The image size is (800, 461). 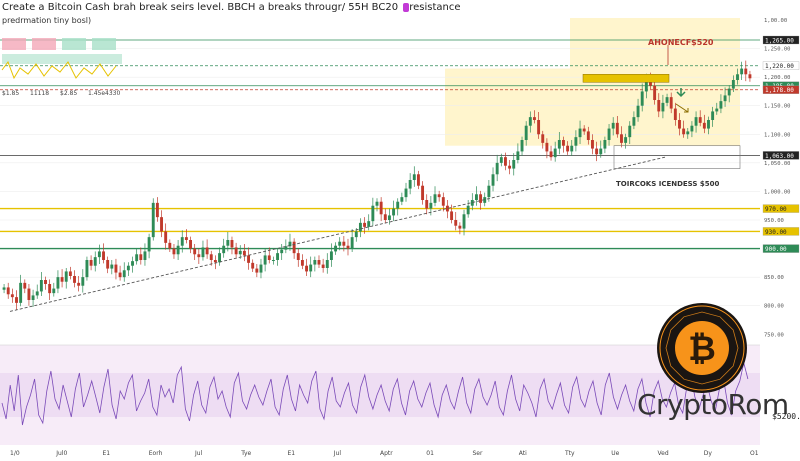 What do you see at coordinates (774, 335) in the screenshot?
I see `y-axis-label: 750.00` at bounding box center [774, 335].